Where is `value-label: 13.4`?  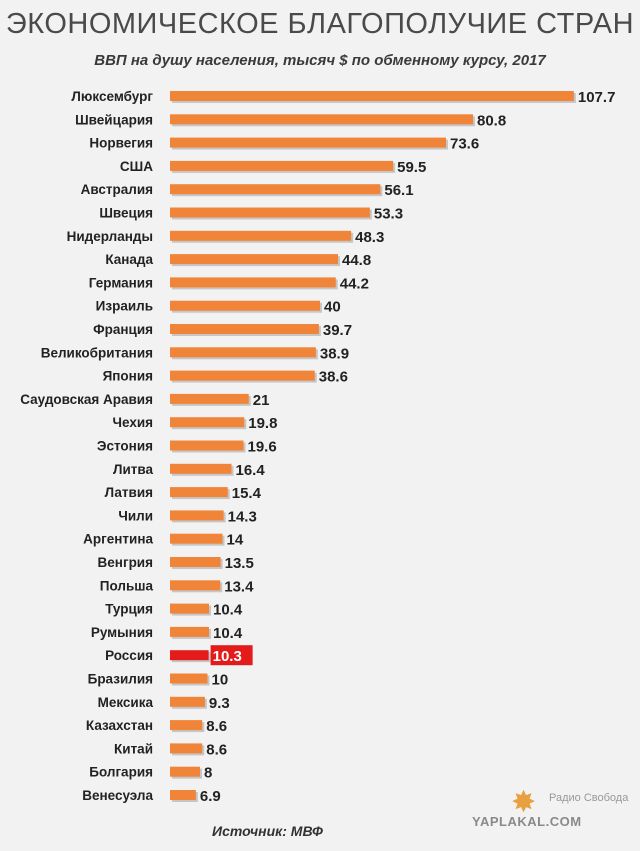 value-label: 13.4 is located at coordinates (239, 586).